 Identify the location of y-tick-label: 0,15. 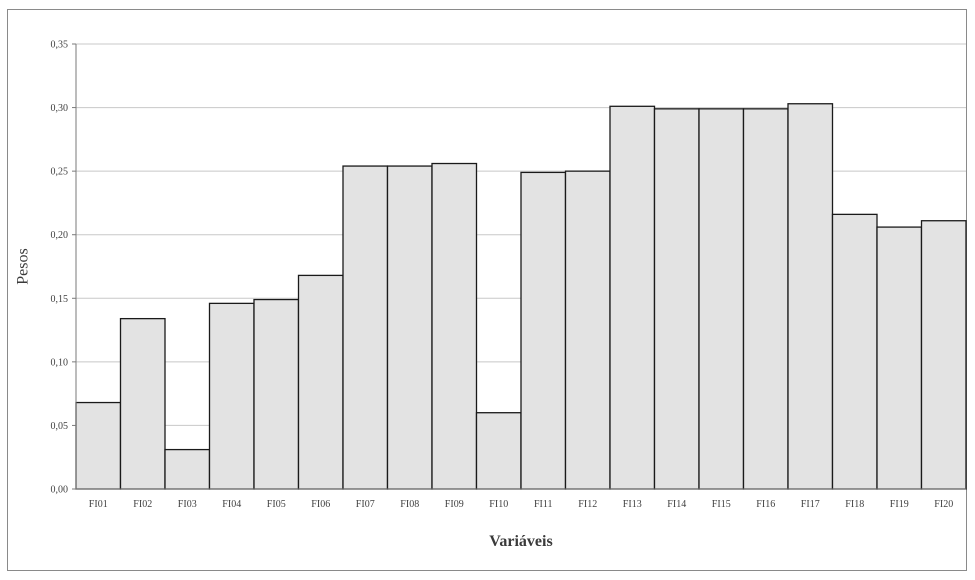
(60, 299).